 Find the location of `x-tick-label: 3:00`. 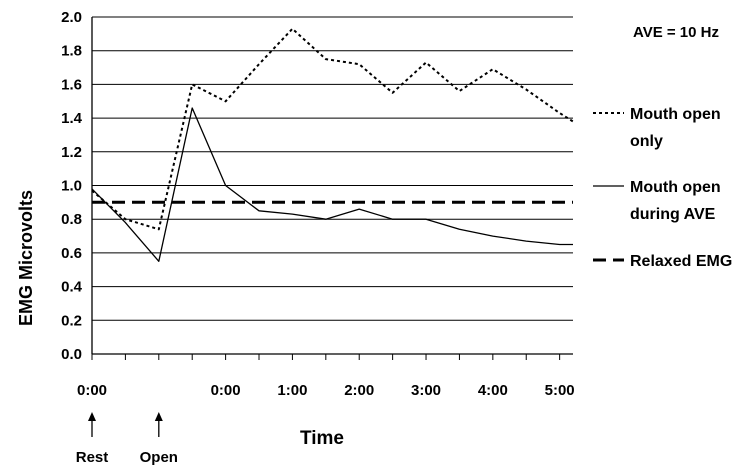

x-tick-label: 3:00 is located at coordinates (426, 390).